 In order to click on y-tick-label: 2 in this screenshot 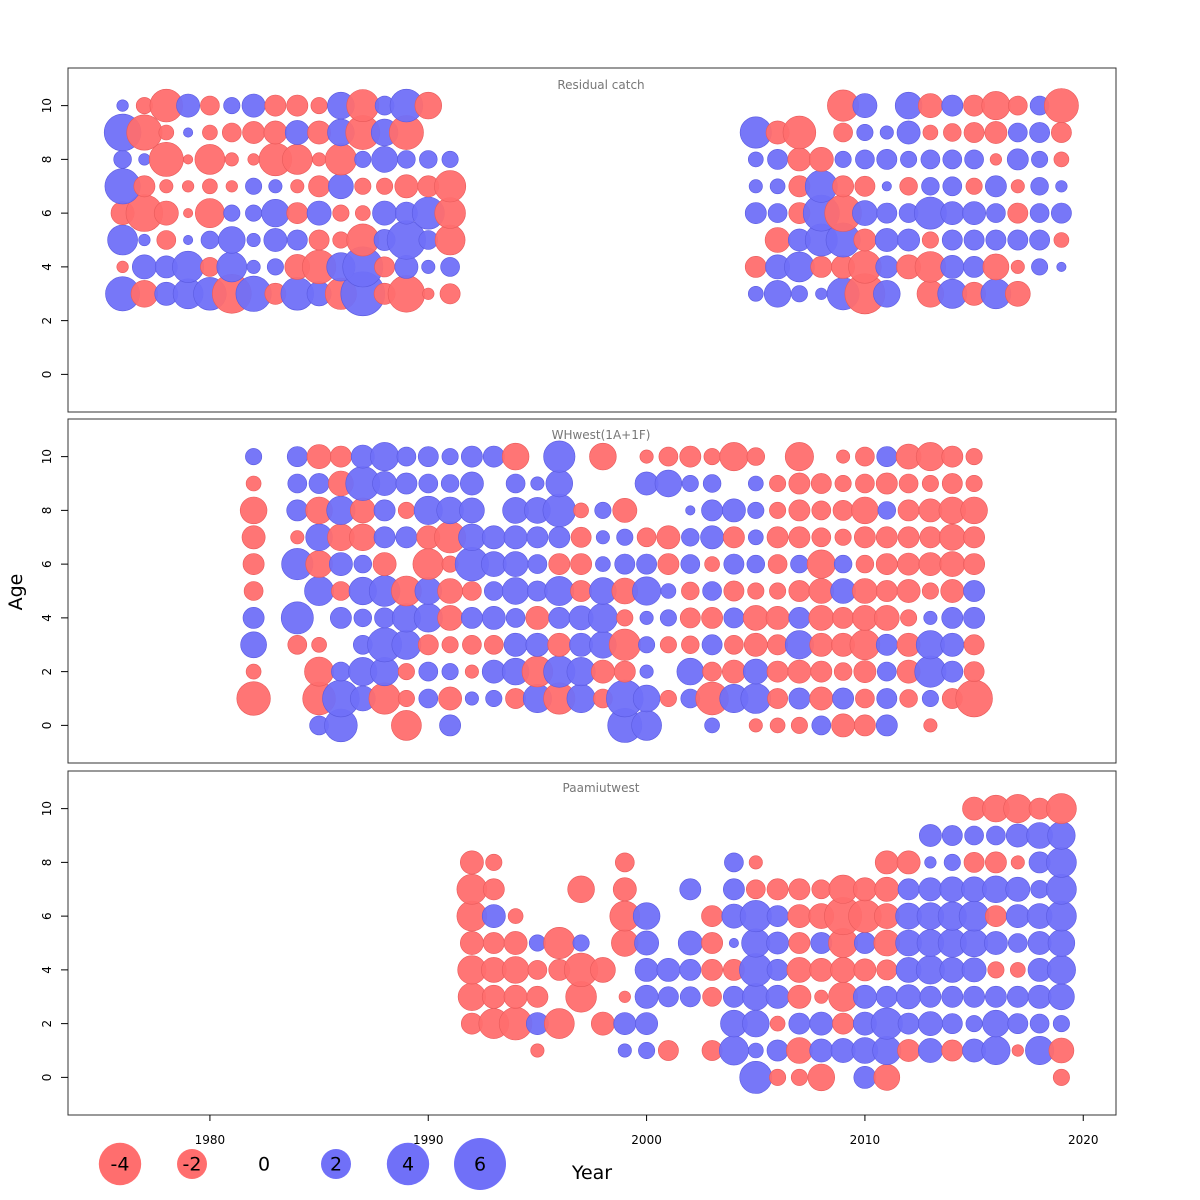, I will do `click(47, 321)`.